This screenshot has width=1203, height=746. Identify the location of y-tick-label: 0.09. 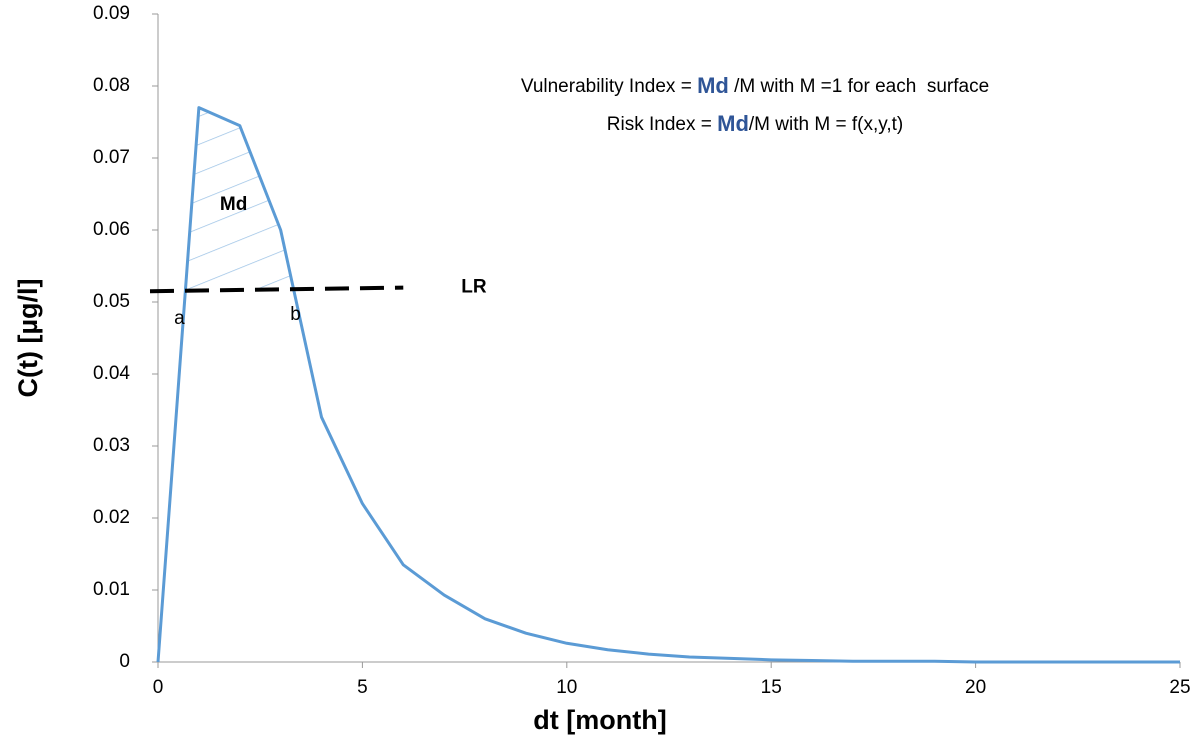
(111, 13).